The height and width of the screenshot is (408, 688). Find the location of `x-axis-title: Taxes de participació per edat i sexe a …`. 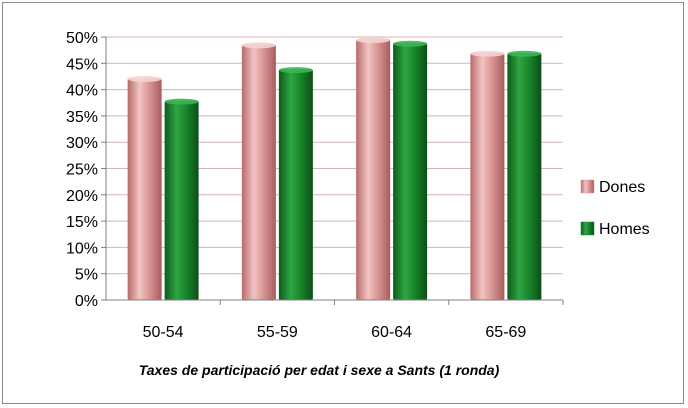

x-axis-title: Taxes de participació per edat i sexe a … is located at coordinates (319, 370).